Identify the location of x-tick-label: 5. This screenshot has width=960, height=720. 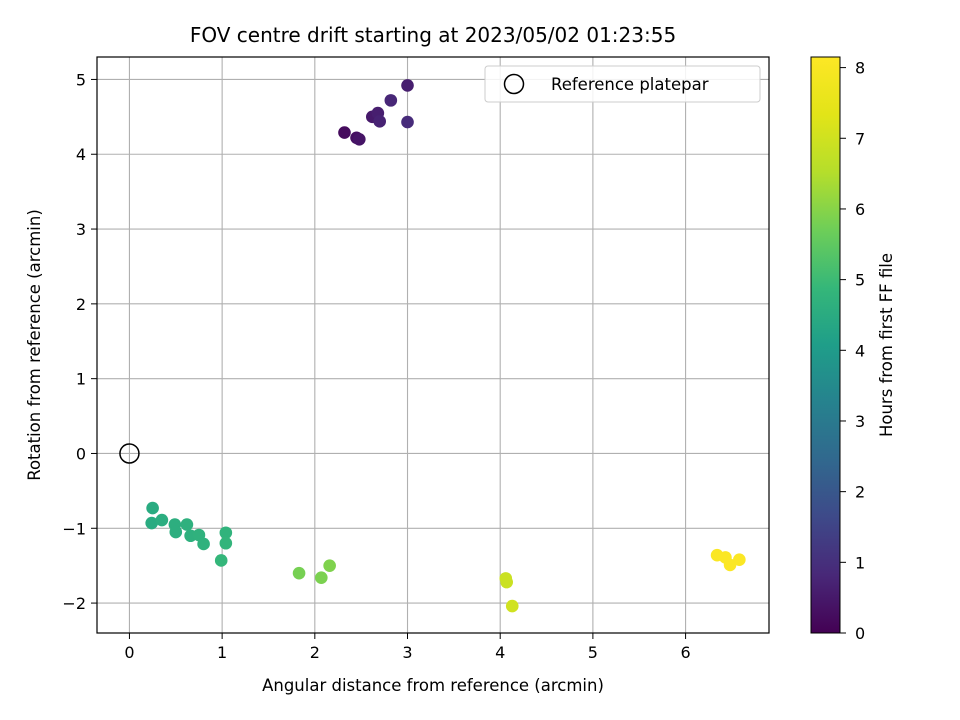
(593, 652).